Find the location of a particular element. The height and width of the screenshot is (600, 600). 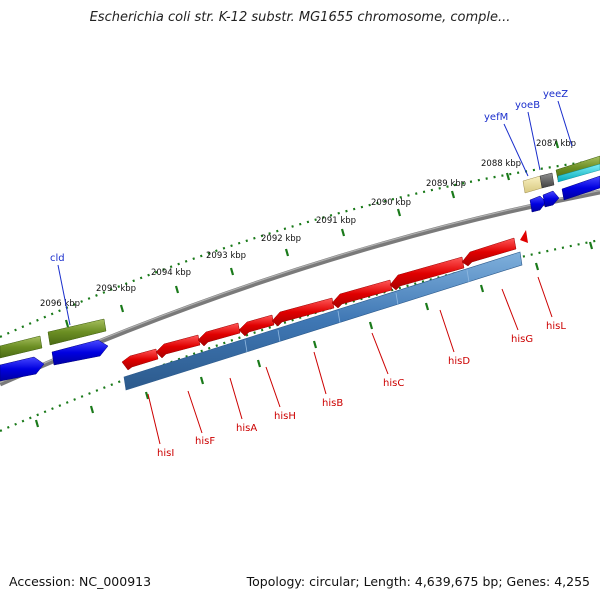

cds-arrow-cld is located at coordinates (80, 352).